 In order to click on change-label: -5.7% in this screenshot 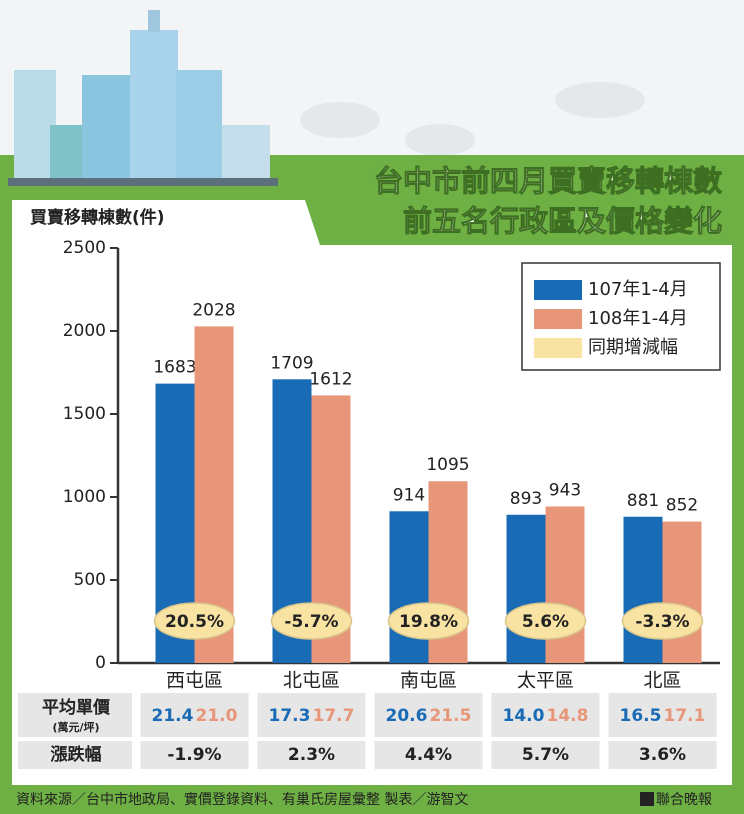, I will do `click(311, 622)`.